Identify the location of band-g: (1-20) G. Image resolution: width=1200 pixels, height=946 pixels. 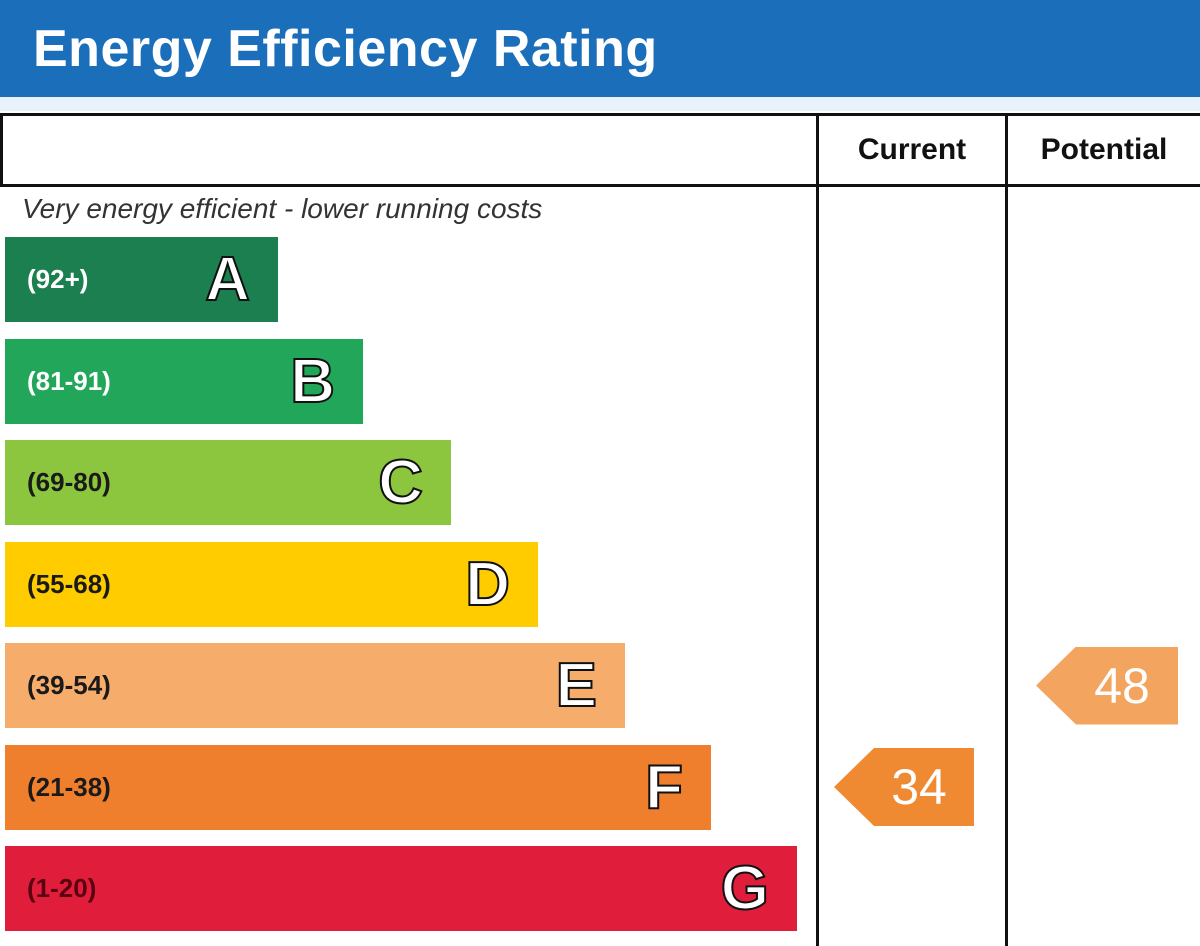
(401, 888).